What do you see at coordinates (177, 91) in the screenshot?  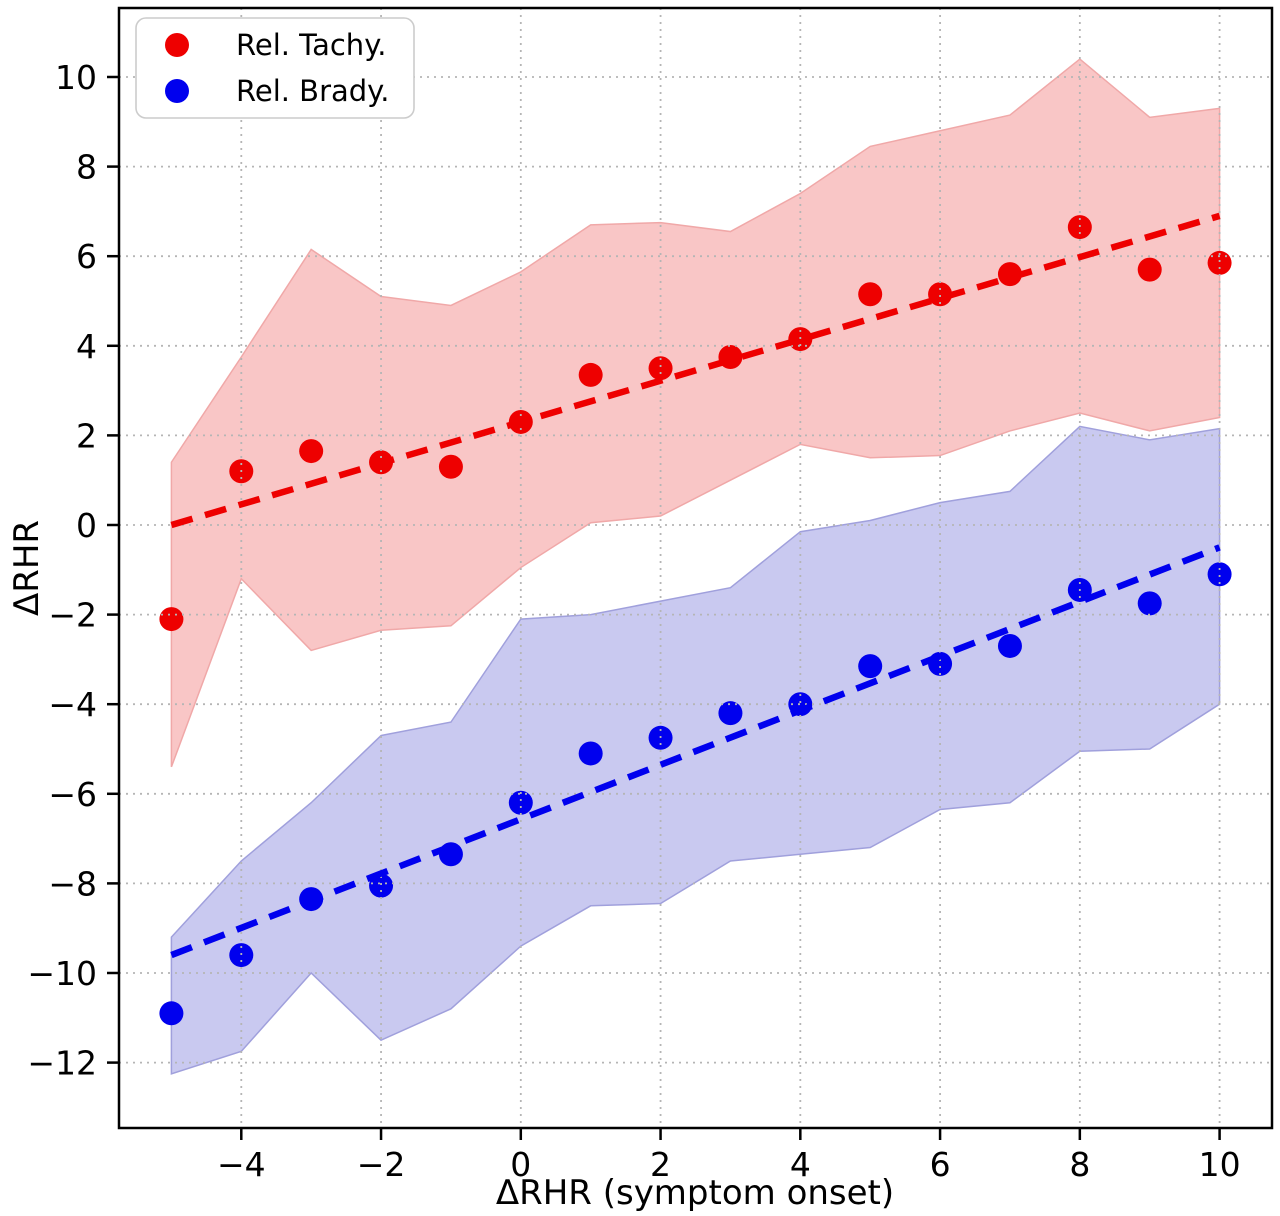 I see `legend-marker-brady` at bounding box center [177, 91].